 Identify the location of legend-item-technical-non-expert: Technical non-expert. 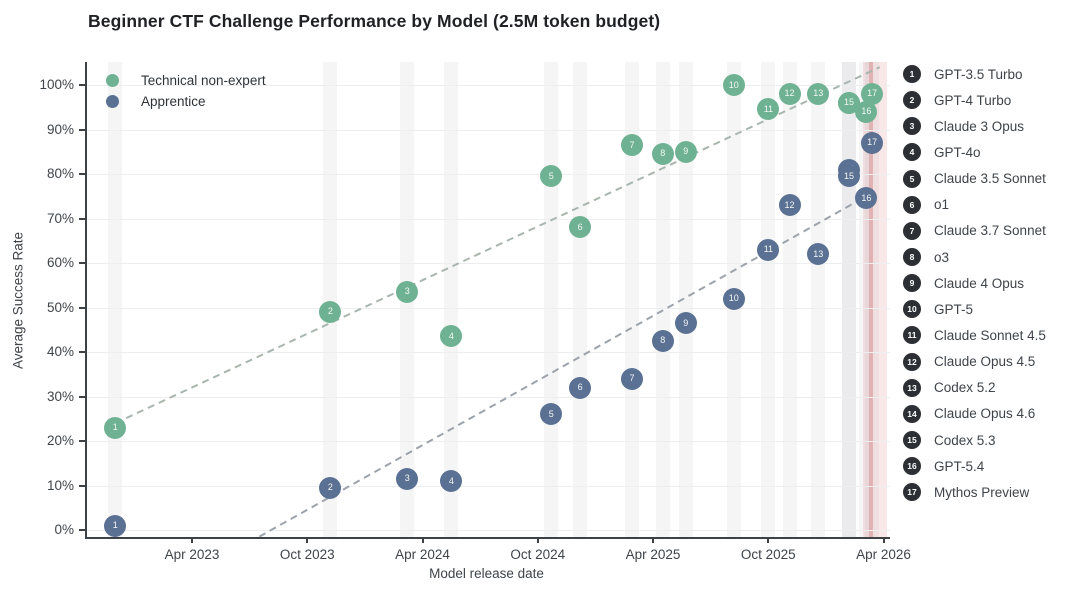
(186, 80).